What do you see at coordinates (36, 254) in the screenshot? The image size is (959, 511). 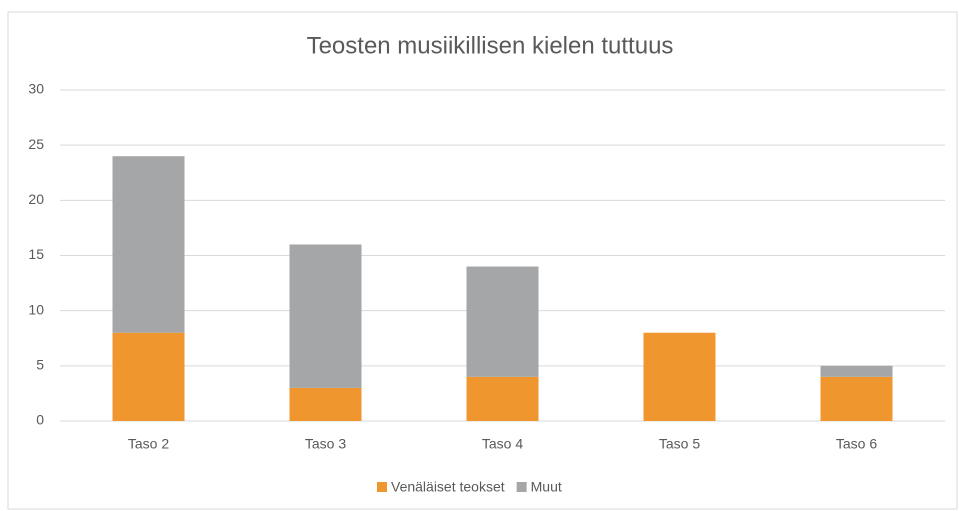 I see `y-tick-label: 15` at bounding box center [36, 254].